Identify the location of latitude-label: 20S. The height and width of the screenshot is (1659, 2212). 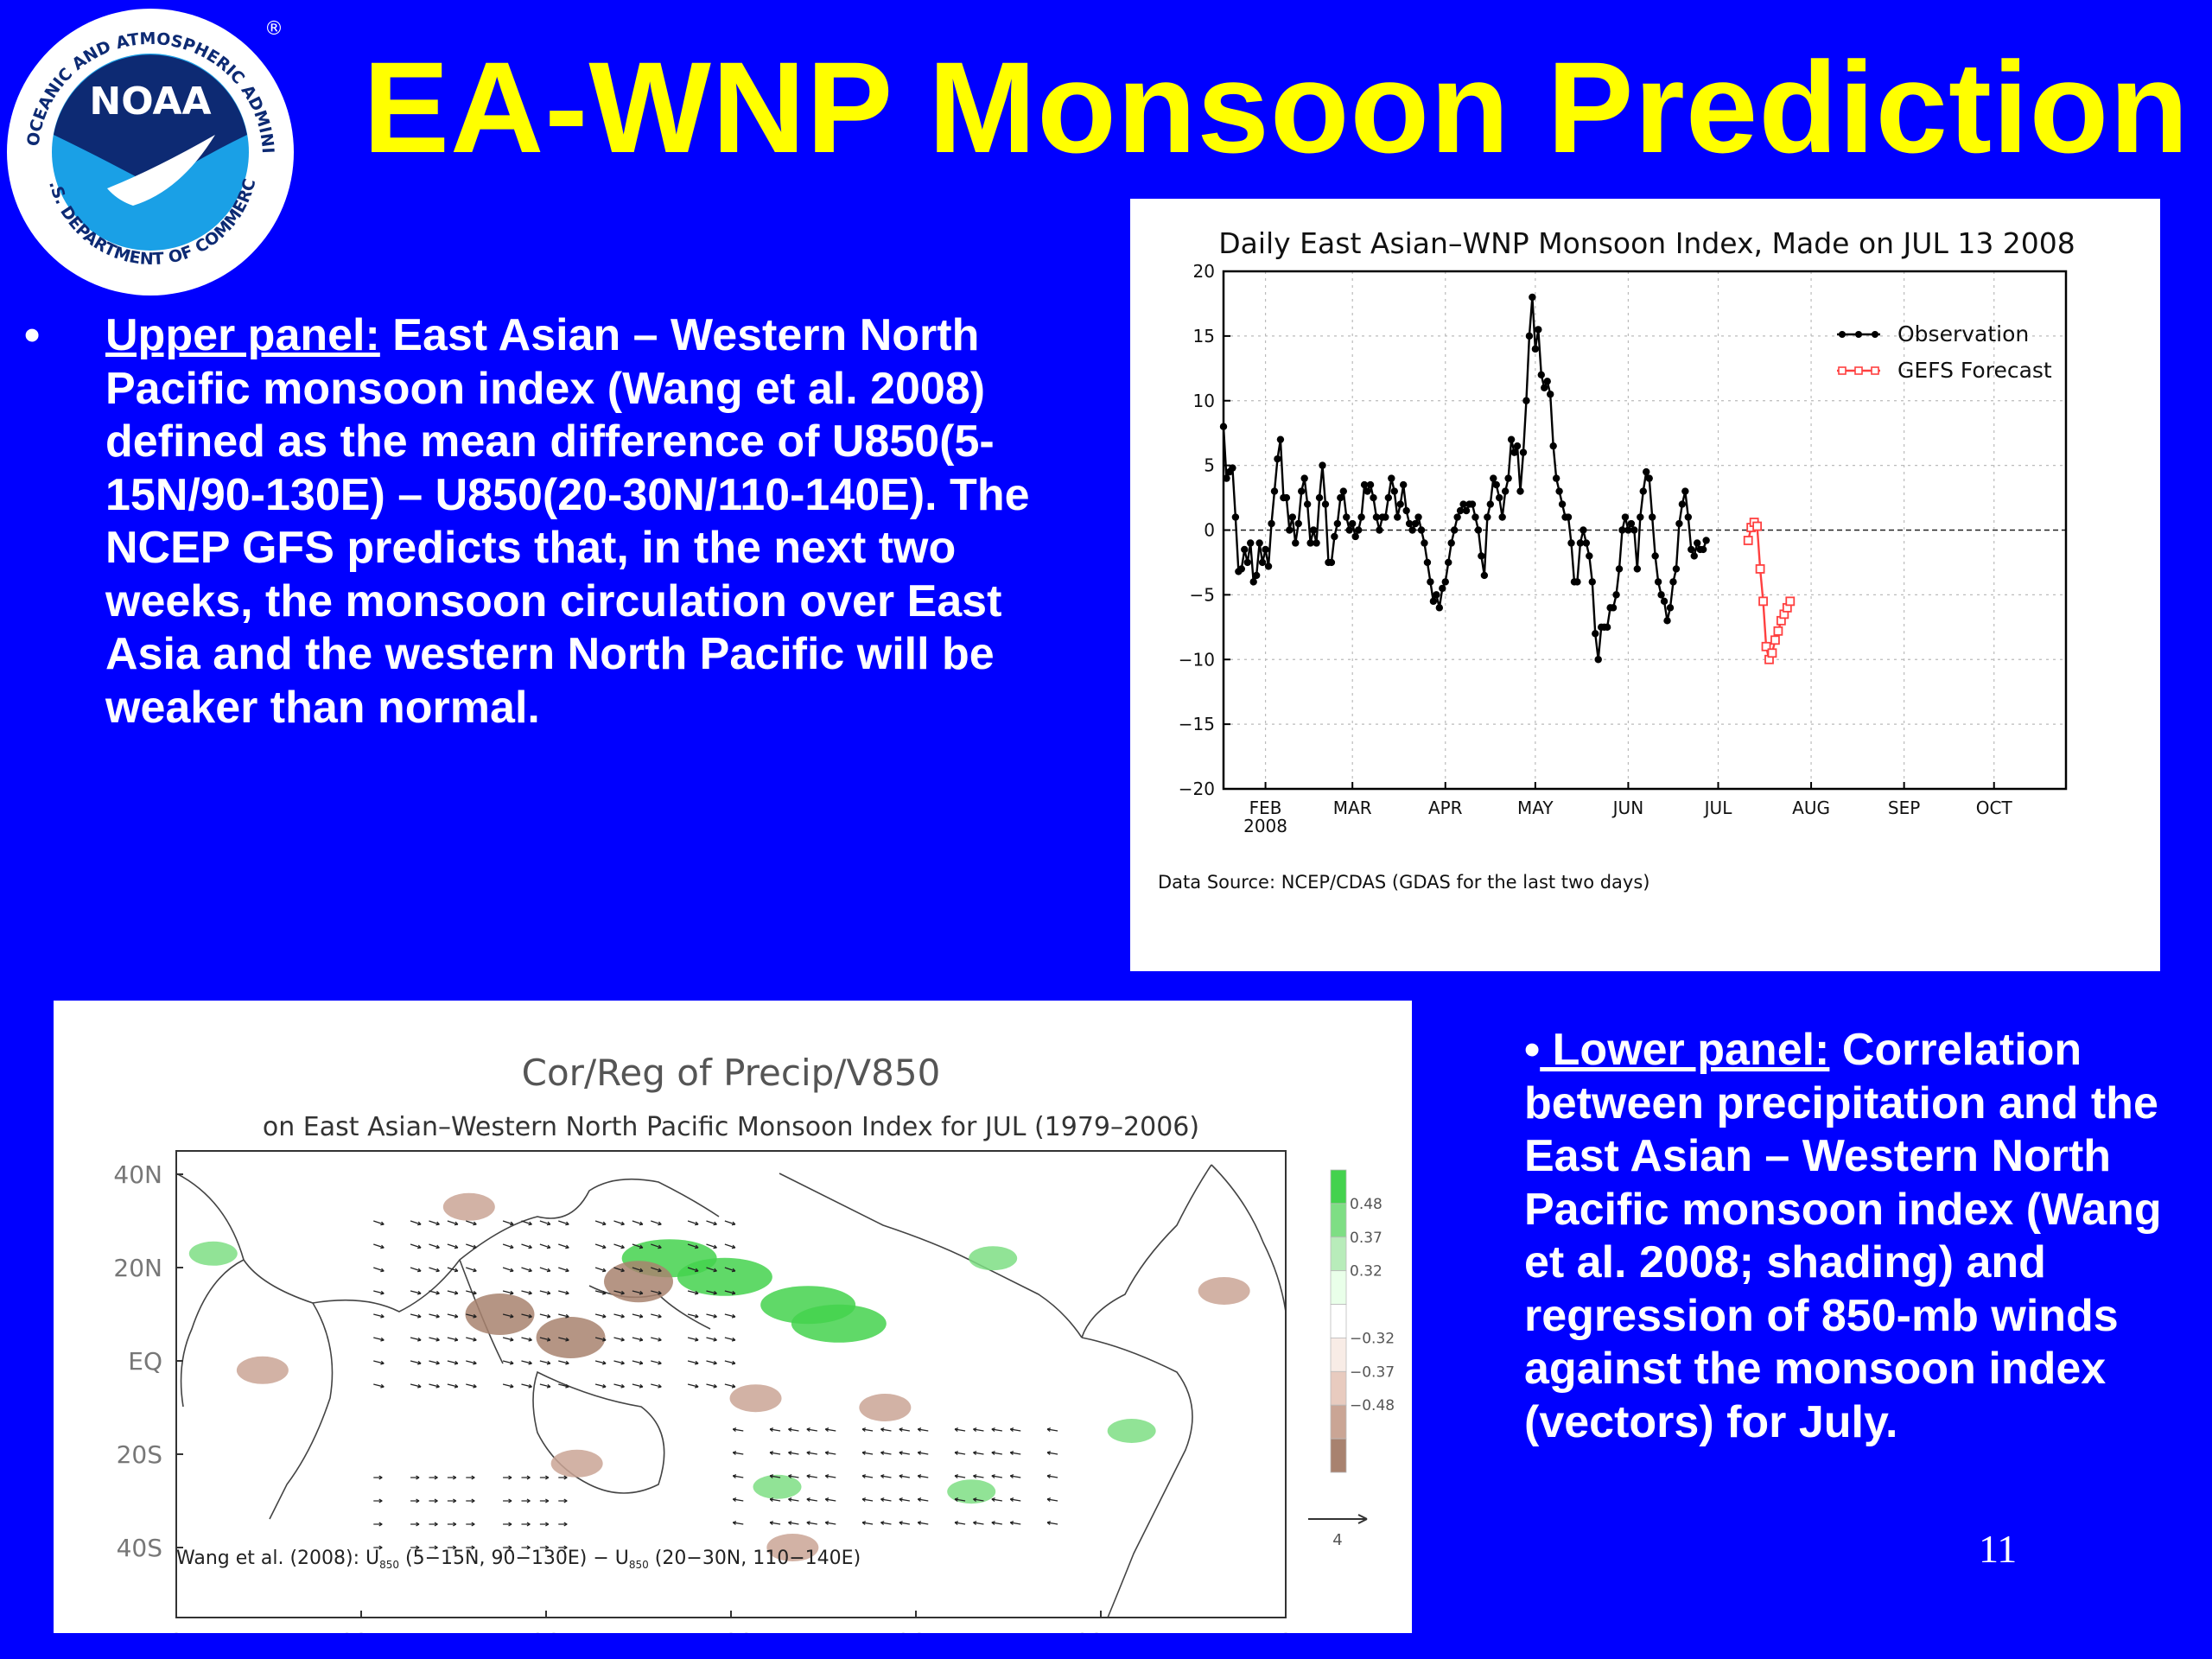
(139, 1454).